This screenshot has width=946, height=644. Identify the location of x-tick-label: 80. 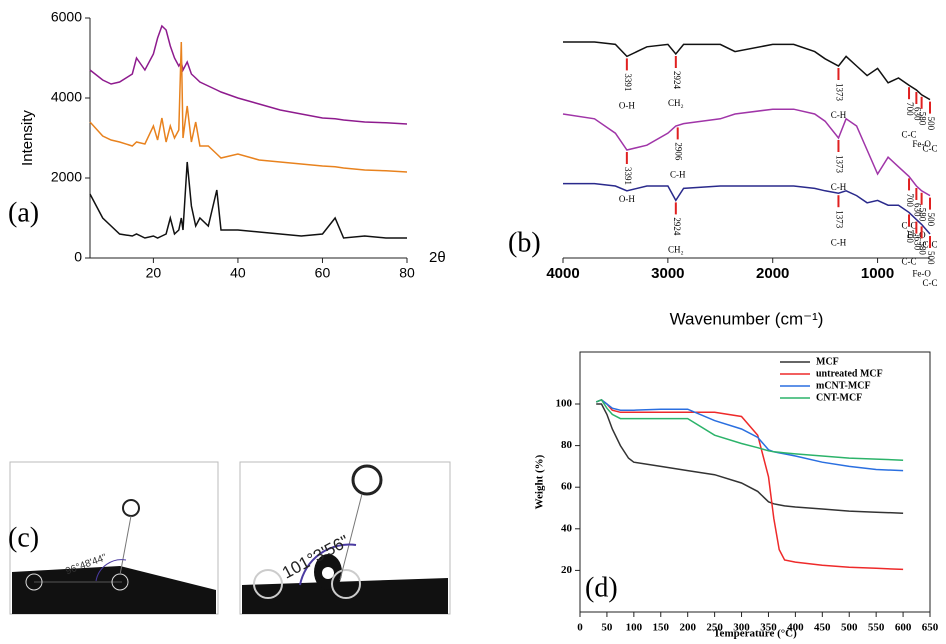
(407, 273).